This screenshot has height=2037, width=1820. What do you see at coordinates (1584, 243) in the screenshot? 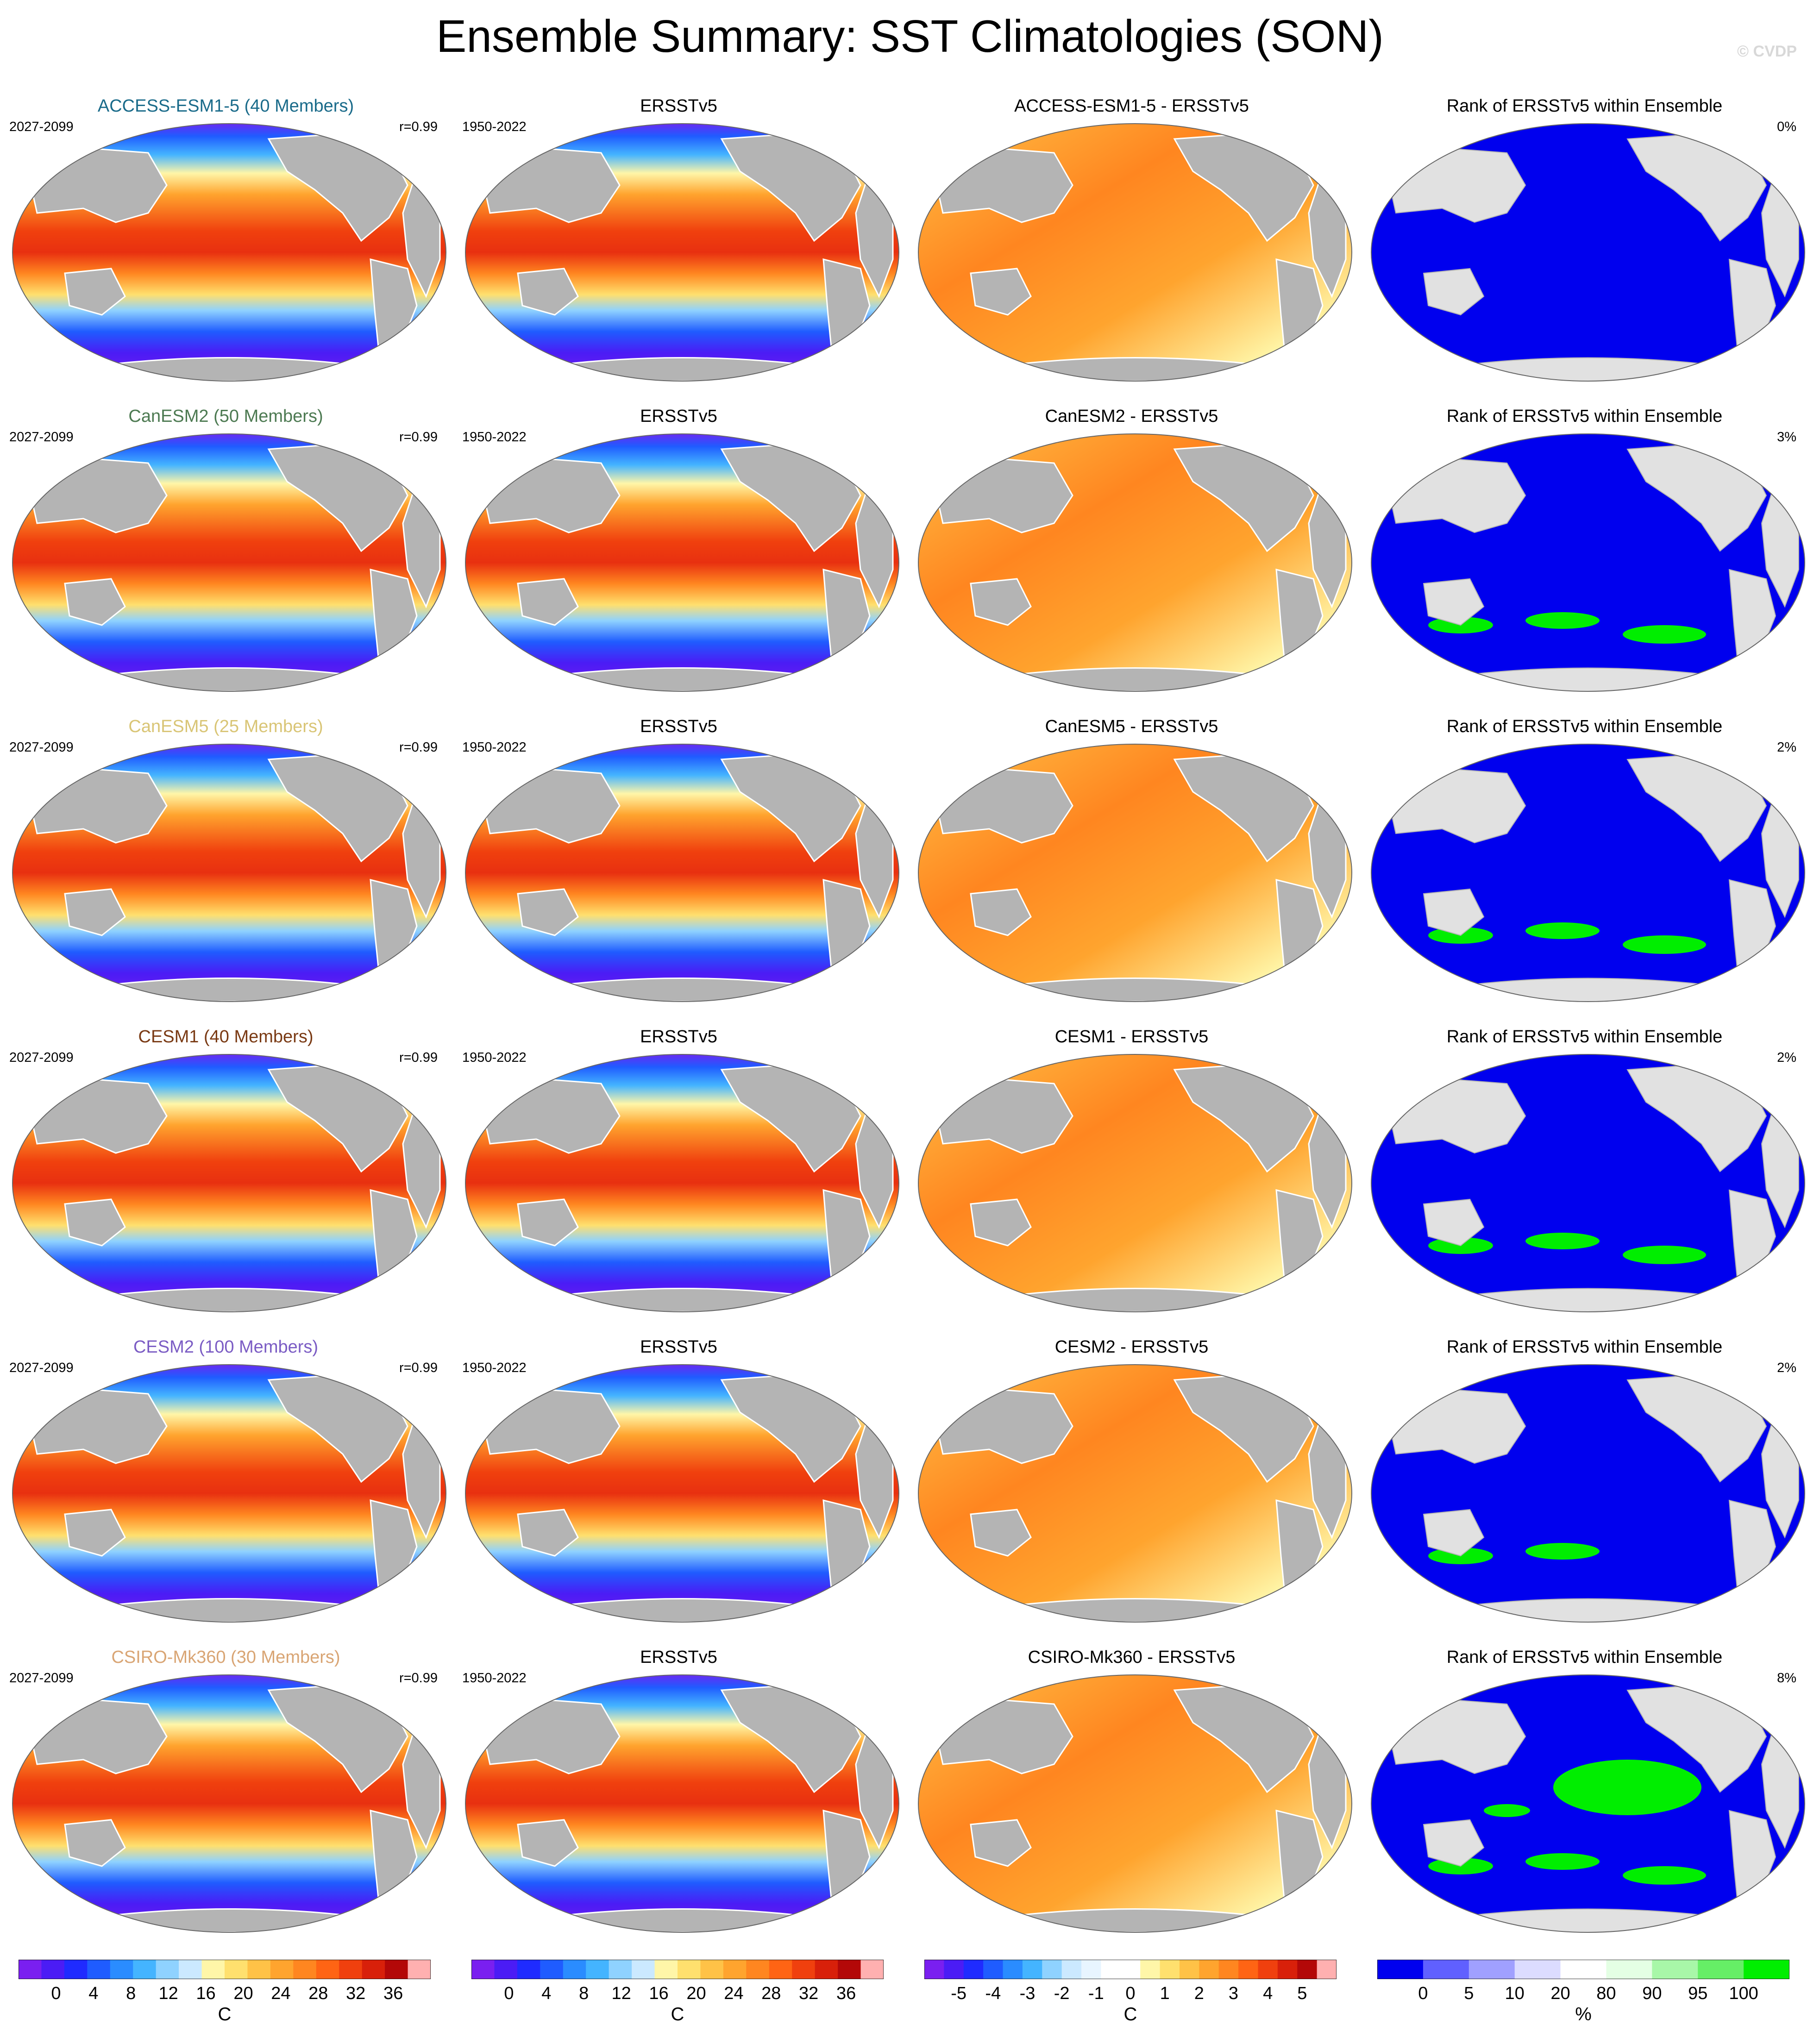
I see `rank-panel: Rank of ERSSTv5 within Ensemble 0%` at bounding box center [1584, 243].